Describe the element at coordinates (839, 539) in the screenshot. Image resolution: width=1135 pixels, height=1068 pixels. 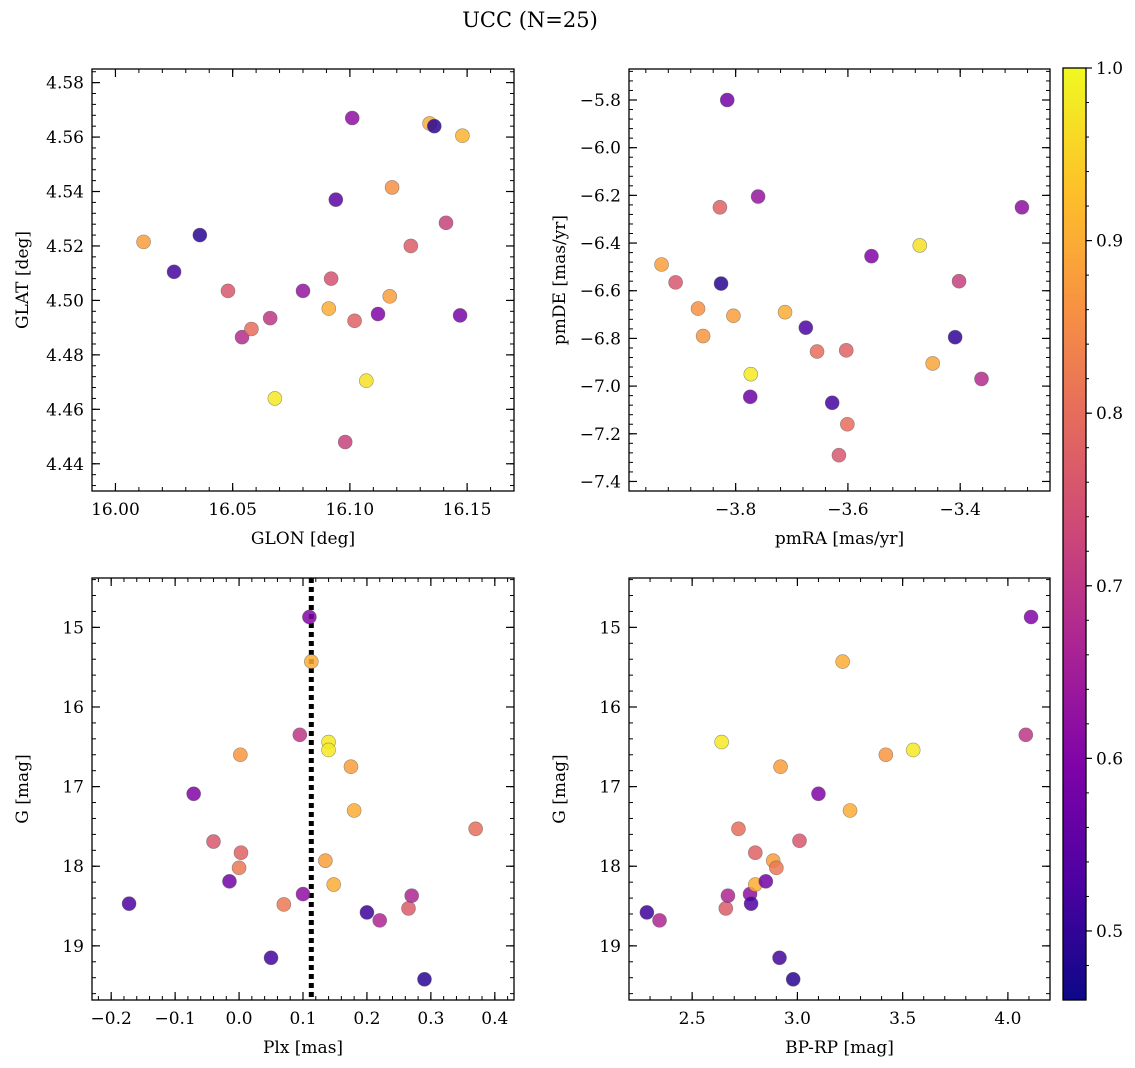
I see `x-axis-label: pmRA [mas/yr]` at that location.